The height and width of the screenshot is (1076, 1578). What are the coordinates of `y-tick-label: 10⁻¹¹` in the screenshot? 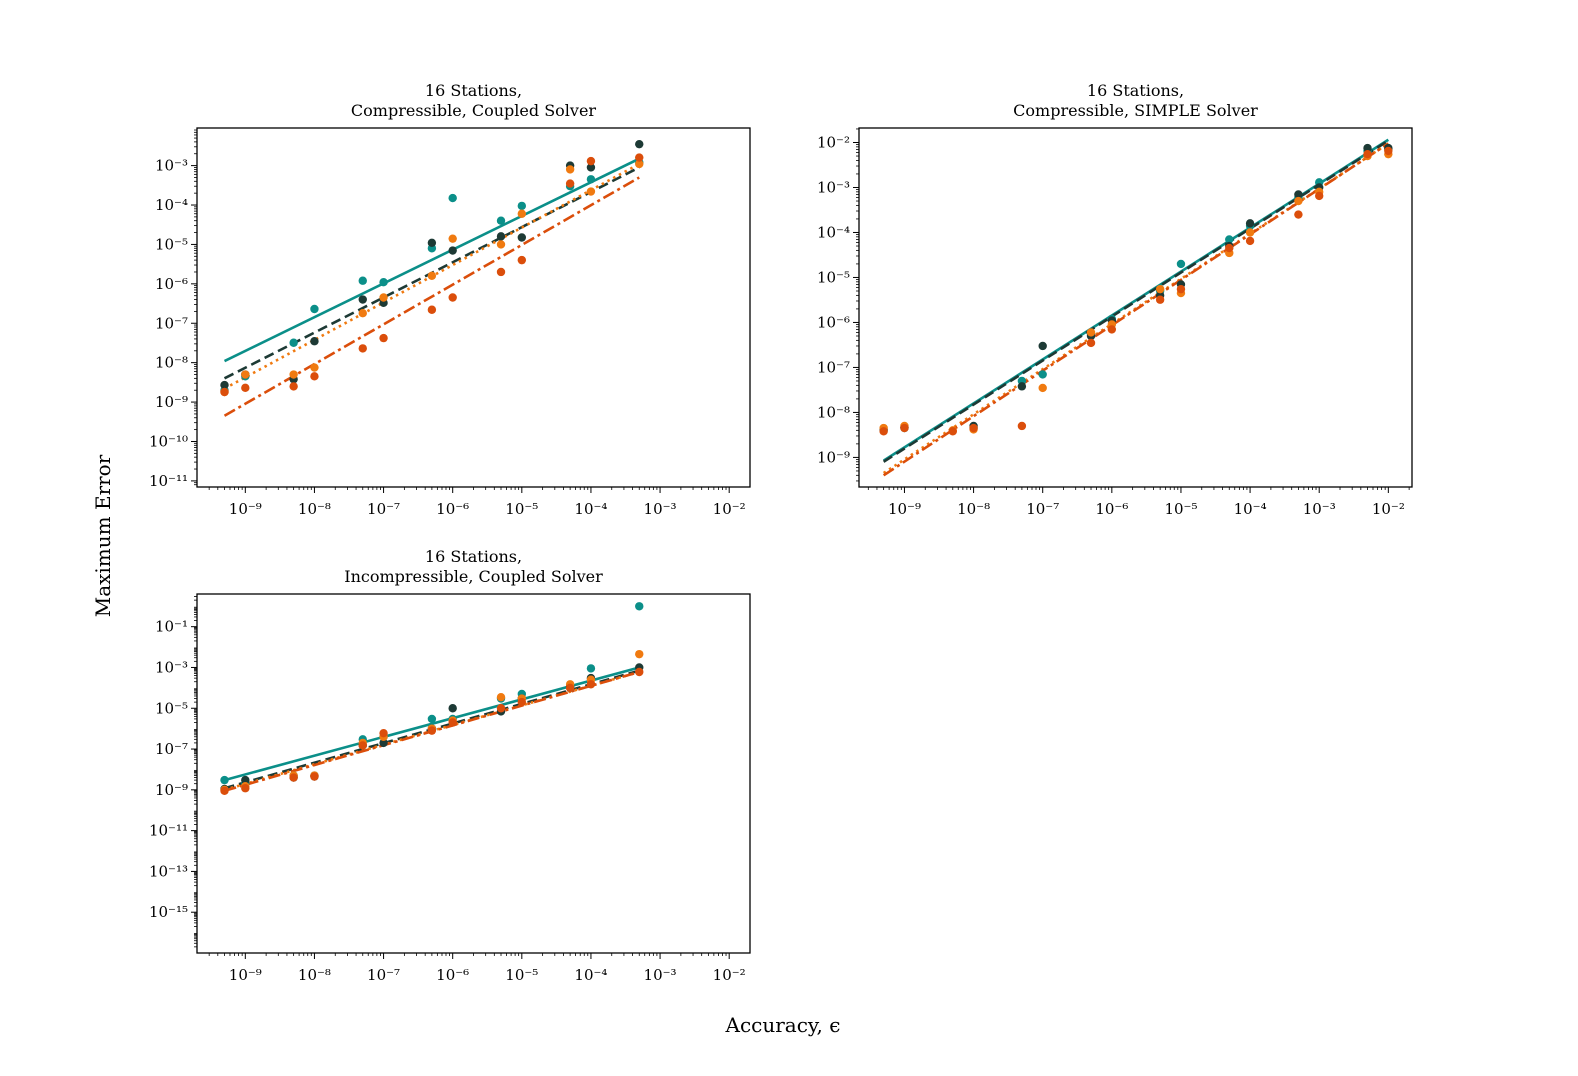 It's located at (168, 831).